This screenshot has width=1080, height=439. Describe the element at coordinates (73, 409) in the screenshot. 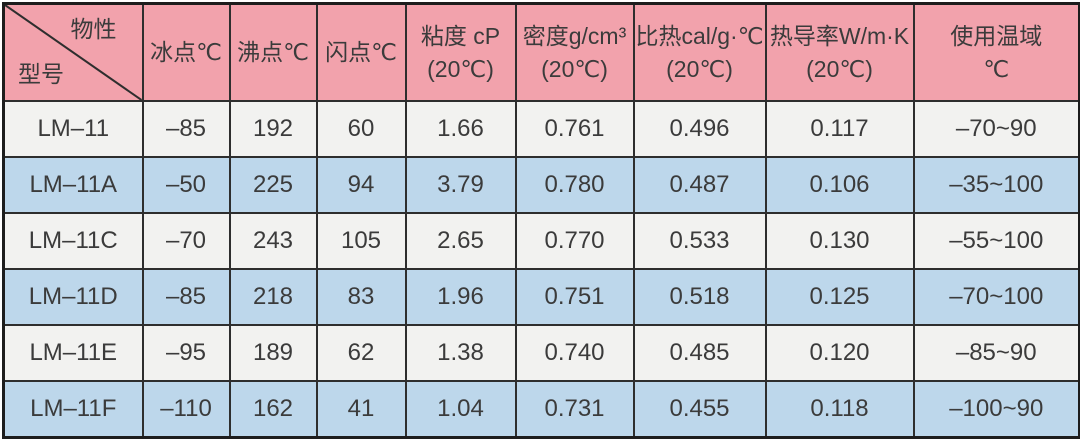

I see `cell-model: LM–11F` at that location.